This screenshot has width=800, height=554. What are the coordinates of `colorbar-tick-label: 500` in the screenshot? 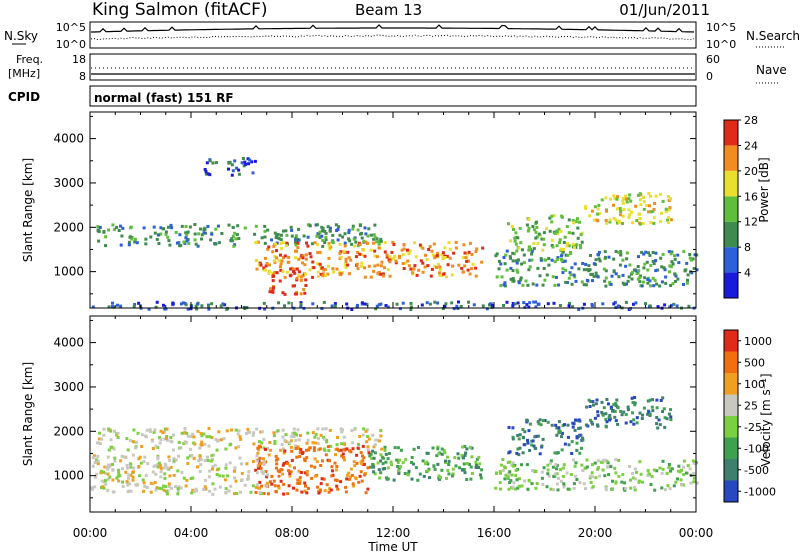 It's located at (754, 362).